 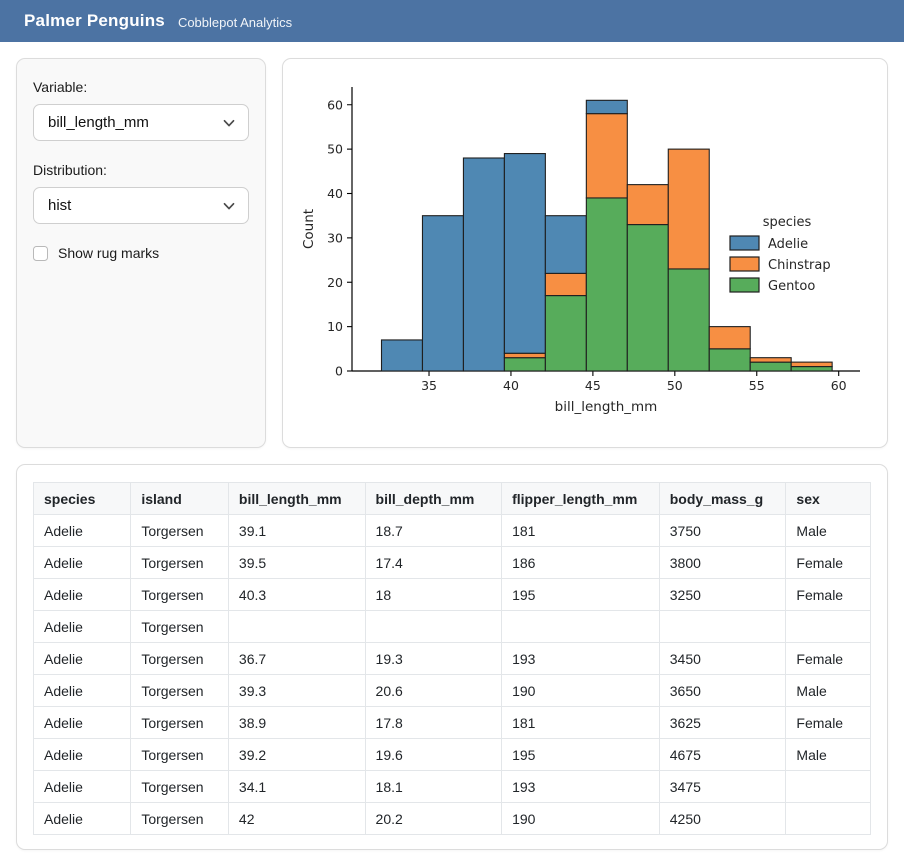 I want to click on variable-select-value: bill_length_mm, so click(x=98, y=122).